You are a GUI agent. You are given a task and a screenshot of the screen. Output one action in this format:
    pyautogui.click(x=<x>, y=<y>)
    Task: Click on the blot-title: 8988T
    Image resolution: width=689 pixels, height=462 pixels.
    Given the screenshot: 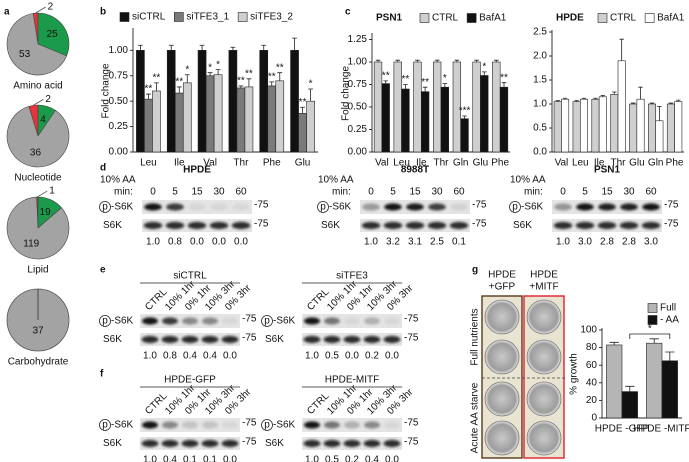 What is the action you would take?
    pyautogui.click(x=415, y=170)
    